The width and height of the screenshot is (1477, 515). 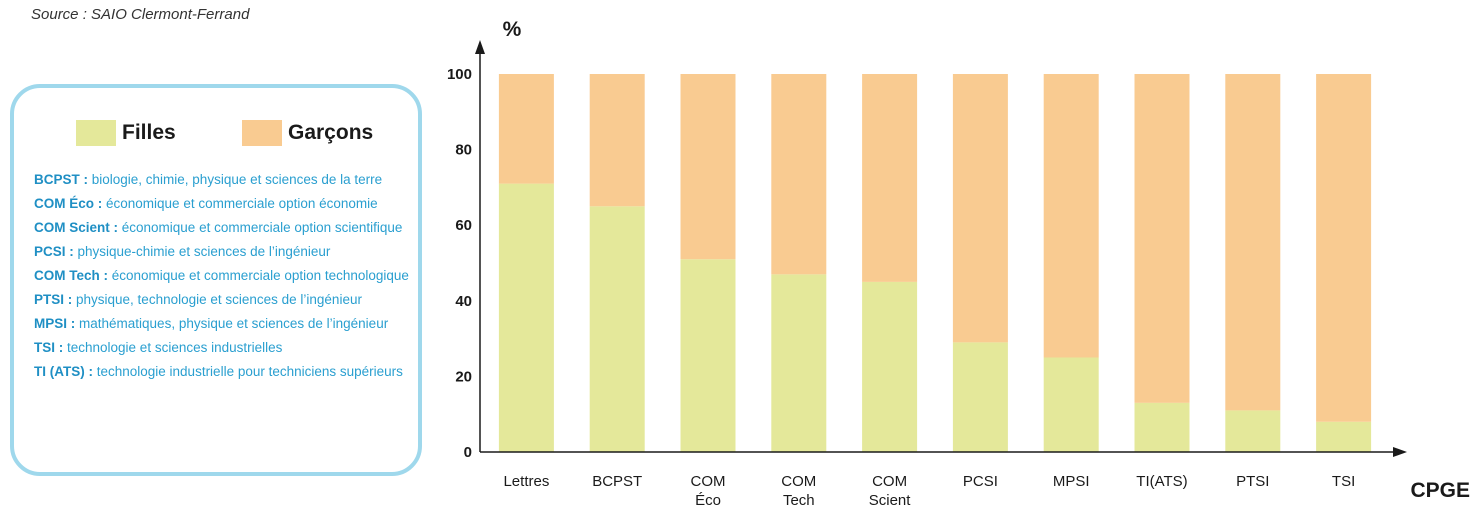 What do you see at coordinates (71, 275) in the screenshot?
I see `definition-term: COM Tech :` at bounding box center [71, 275].